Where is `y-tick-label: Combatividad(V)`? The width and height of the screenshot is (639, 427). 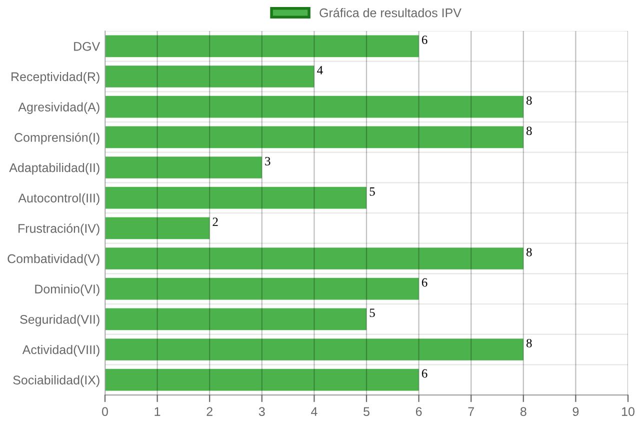
y-tick-label: Combatividad(V) is located at coordinates (54, 260).